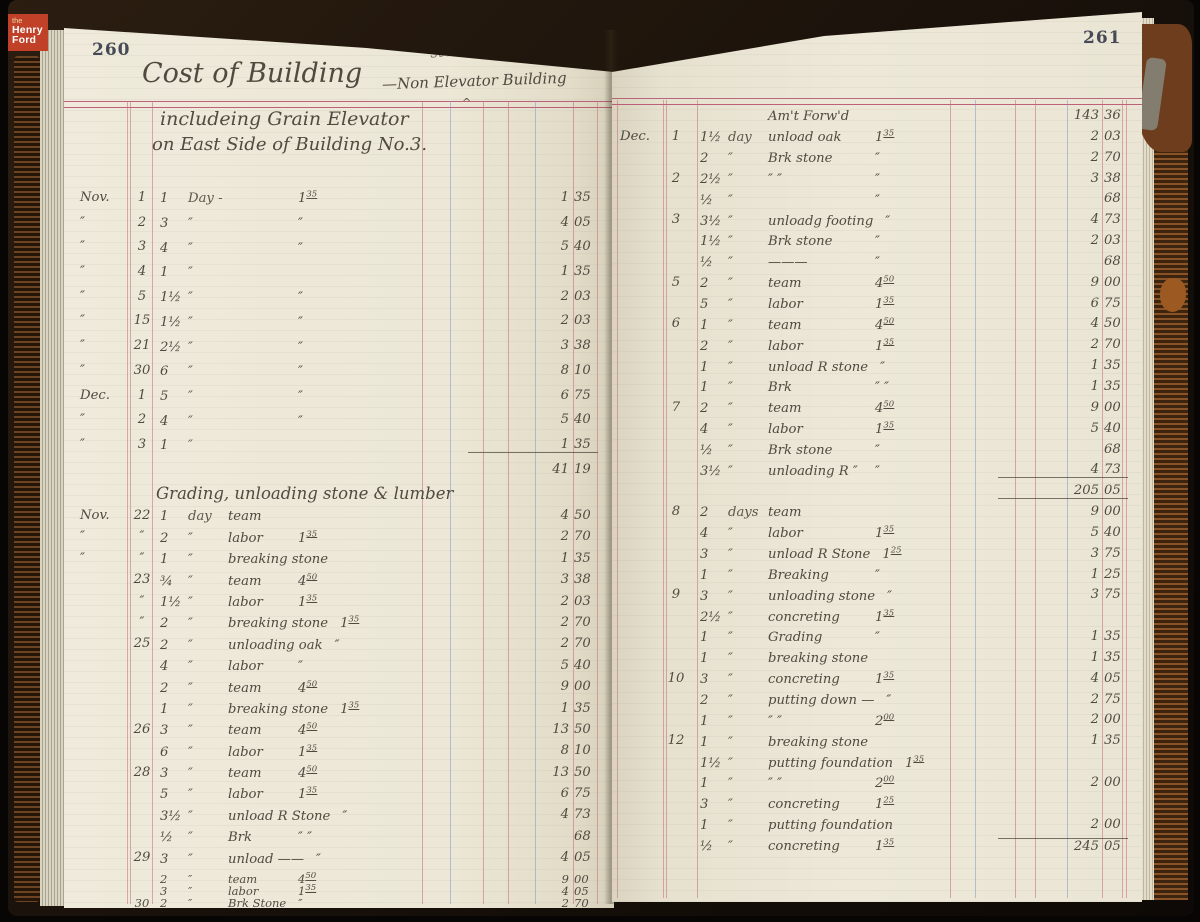 The width and height of the screenshot is (1200, 922). What do you see at coordinates (1173, 295) in the screenshot?
I see `rust-spot` at bounding box center [1173, 295].